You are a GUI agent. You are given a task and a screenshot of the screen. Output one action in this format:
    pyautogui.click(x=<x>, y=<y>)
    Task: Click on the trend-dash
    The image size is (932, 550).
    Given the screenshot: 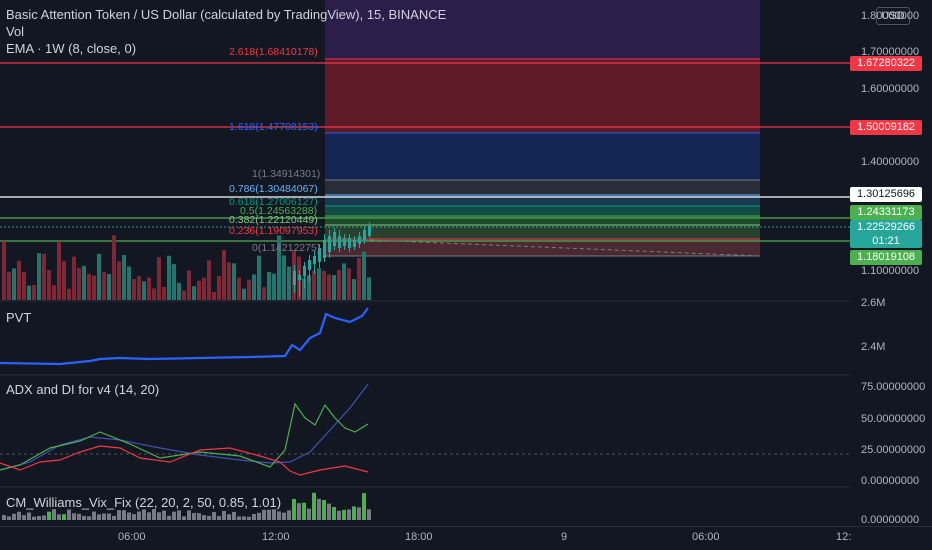 What is the action you would take?
    pyautogui.click(x=565, y=248)
    